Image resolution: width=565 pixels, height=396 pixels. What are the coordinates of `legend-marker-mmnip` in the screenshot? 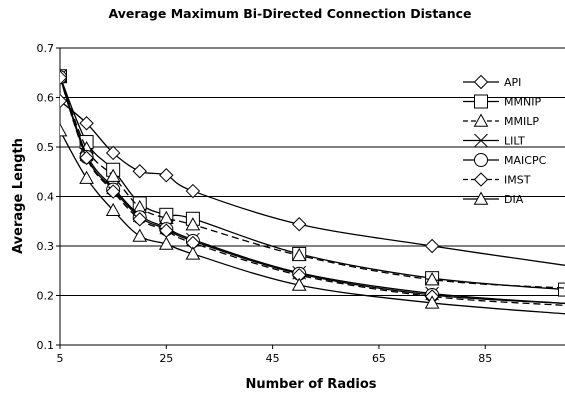 It's located at (481, 101).